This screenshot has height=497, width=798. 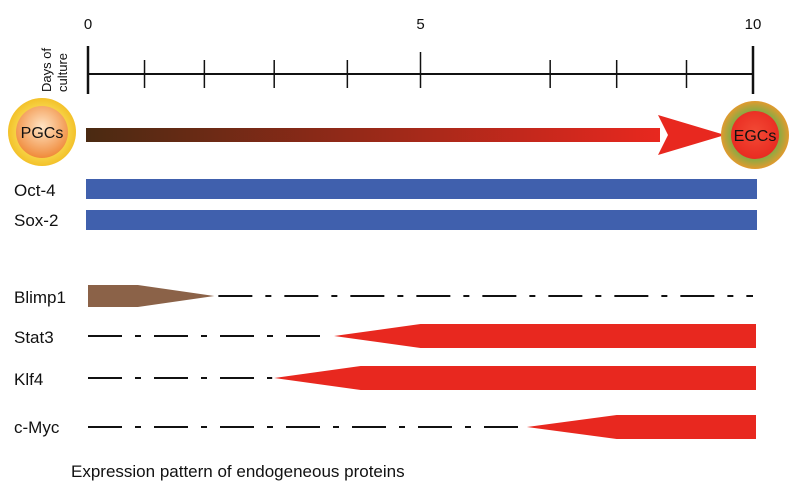 I want to click on egc-cell-label: EGCs, so click(x=755, y=136).